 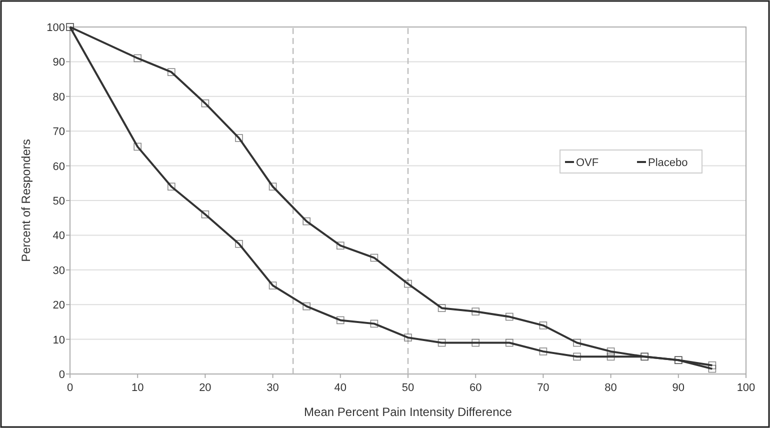 I want to click on x-tick-label: 100, so click(x=746, y=388).